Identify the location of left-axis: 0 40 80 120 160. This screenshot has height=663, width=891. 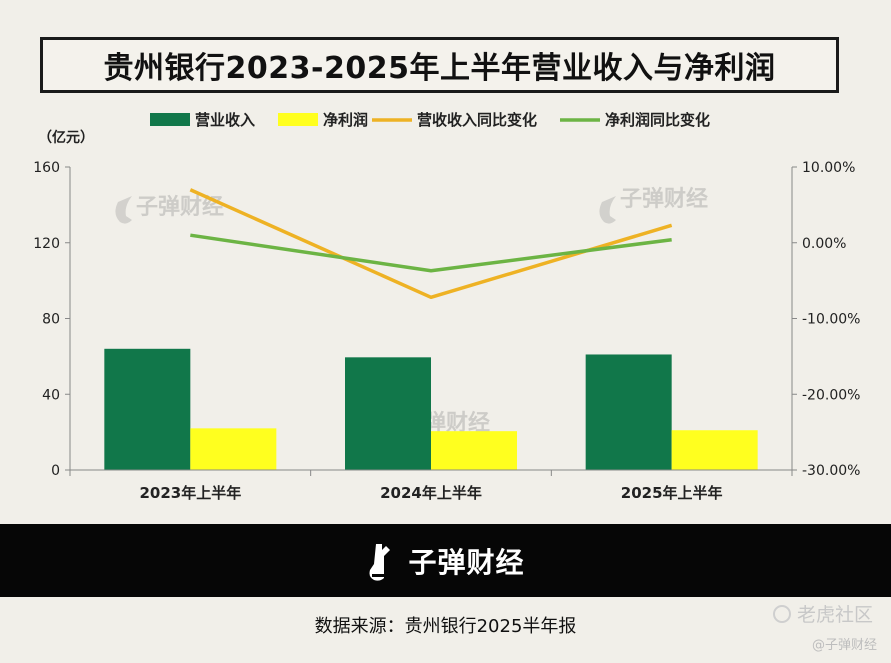
(52, 319).